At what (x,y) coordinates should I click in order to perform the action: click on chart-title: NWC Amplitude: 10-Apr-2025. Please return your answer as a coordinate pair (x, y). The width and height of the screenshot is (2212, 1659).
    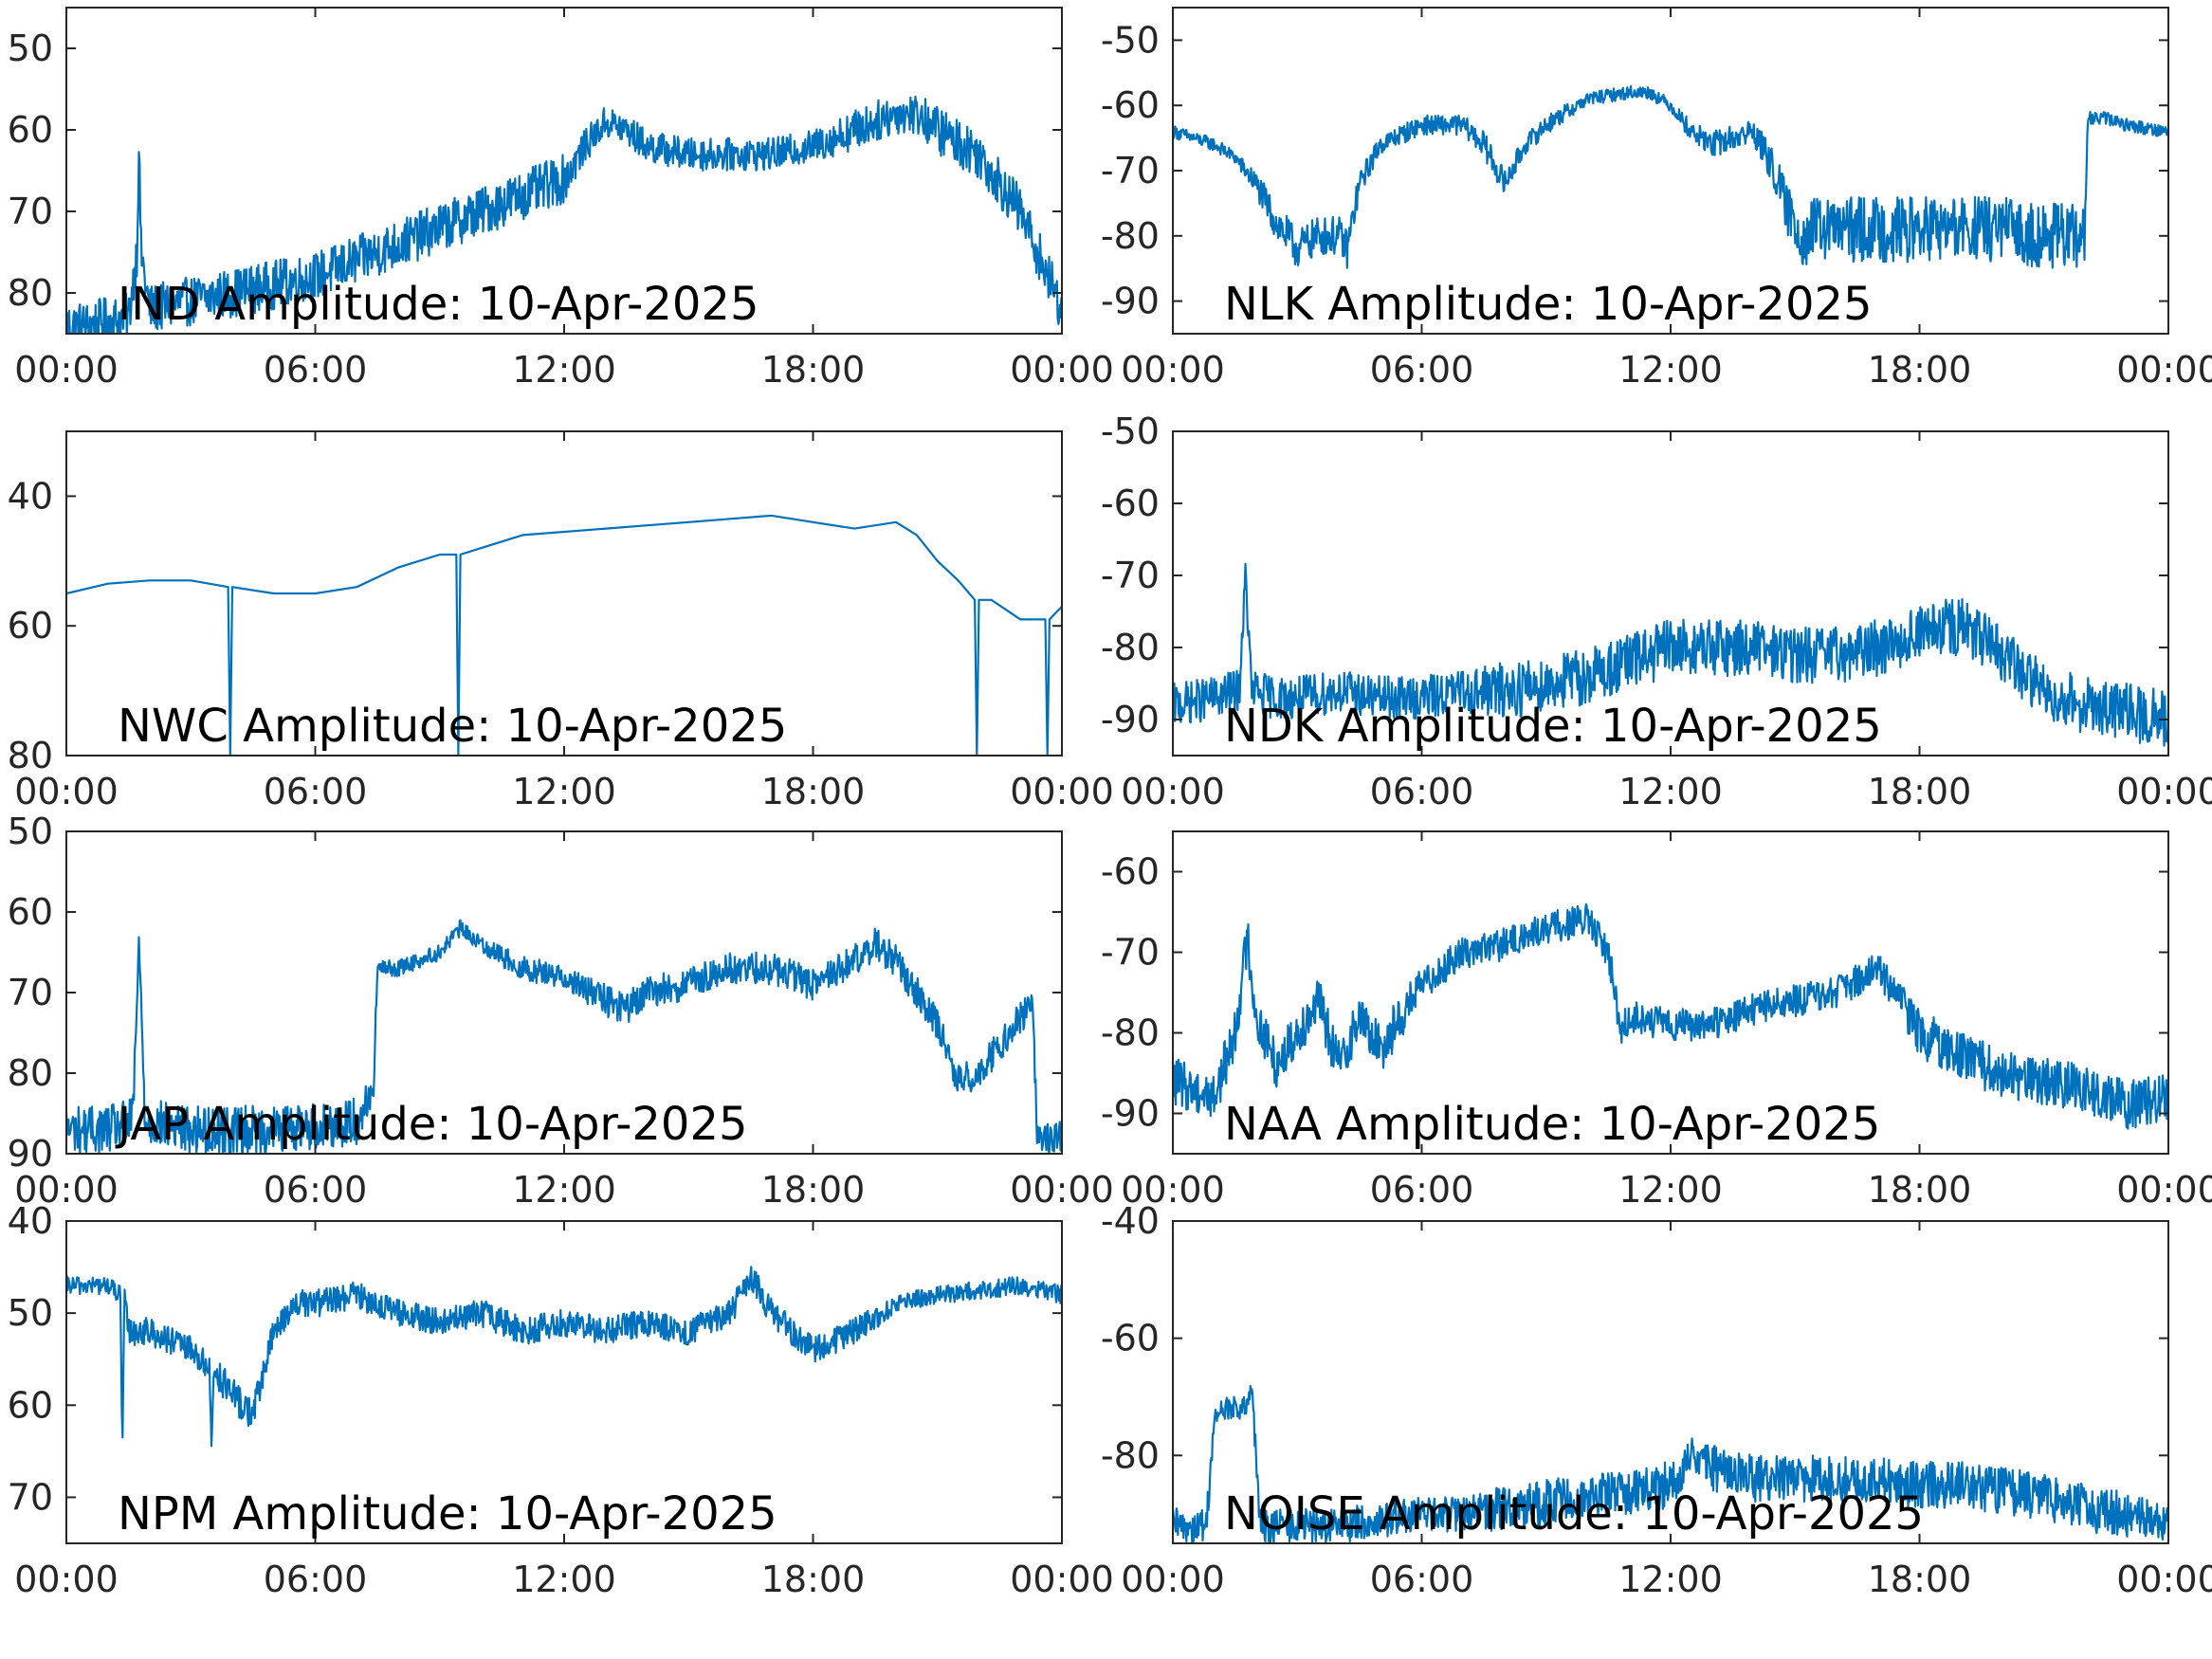
    Looking at the image, I should click on (452, 726).